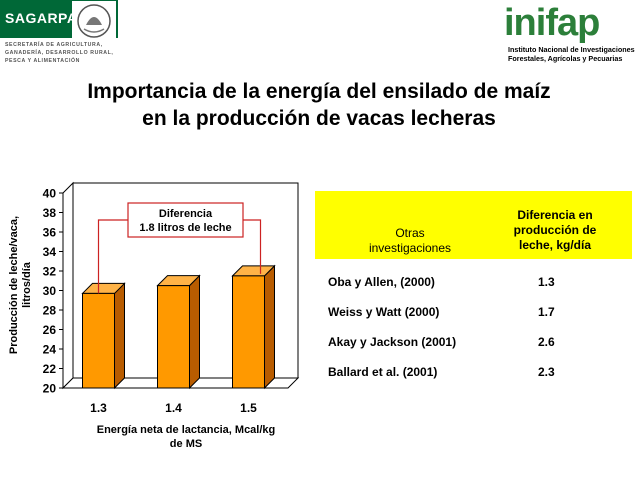  Describe the element at coordinates (50, 369) in the screenshot. I see `y-tick-label: 22` at that location.